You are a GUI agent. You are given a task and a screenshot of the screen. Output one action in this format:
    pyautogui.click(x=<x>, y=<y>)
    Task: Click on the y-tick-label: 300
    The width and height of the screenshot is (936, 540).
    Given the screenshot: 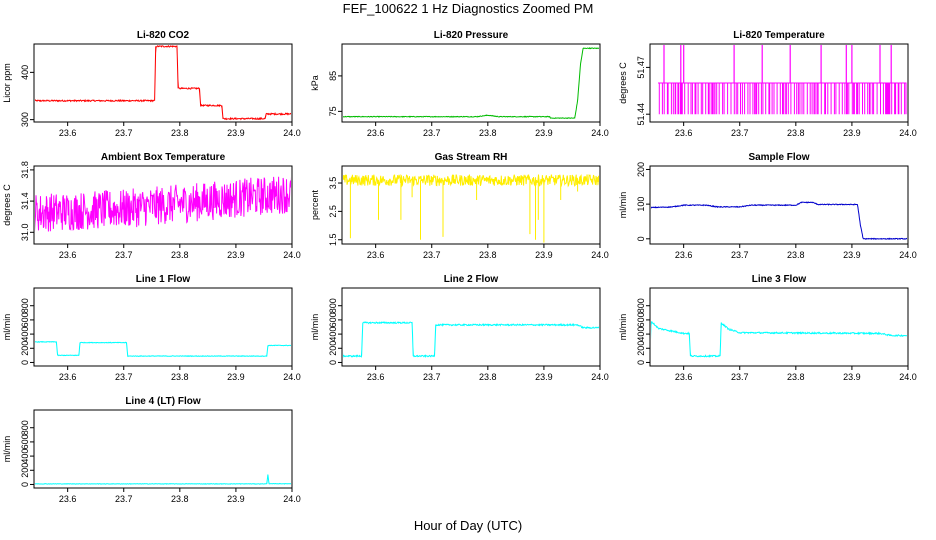 What is the action you would take?
    pyautogui.click(x=25, y=119)
    